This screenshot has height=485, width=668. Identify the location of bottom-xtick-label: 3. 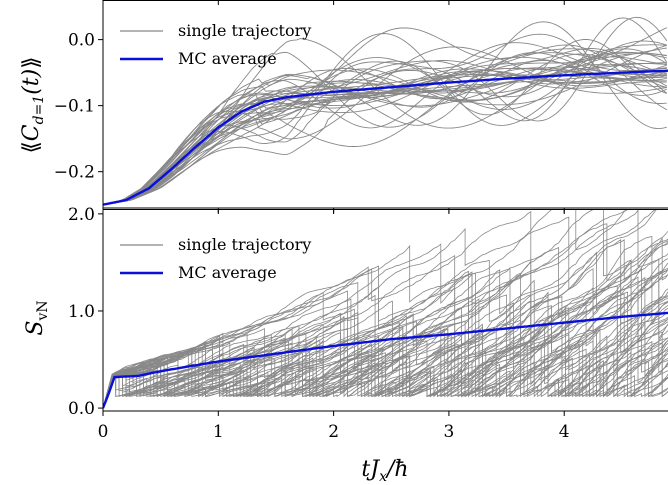
(449, 432).